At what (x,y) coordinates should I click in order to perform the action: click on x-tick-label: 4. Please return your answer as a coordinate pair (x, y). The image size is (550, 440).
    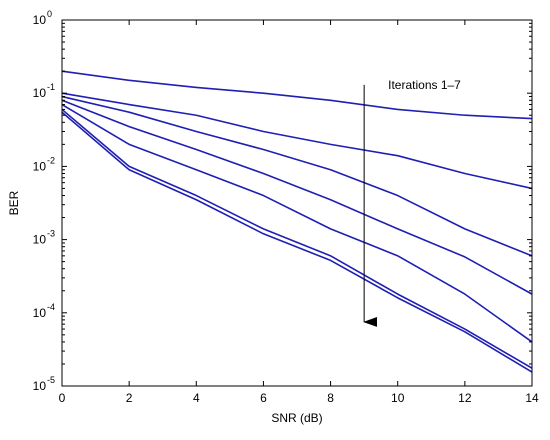
    Looking at the image, I should click on (196, 398).